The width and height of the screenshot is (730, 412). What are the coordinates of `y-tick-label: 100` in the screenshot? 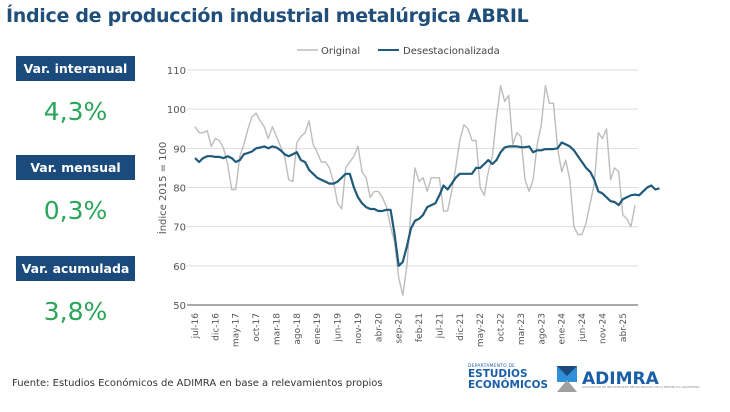 It's located at (176, 110).